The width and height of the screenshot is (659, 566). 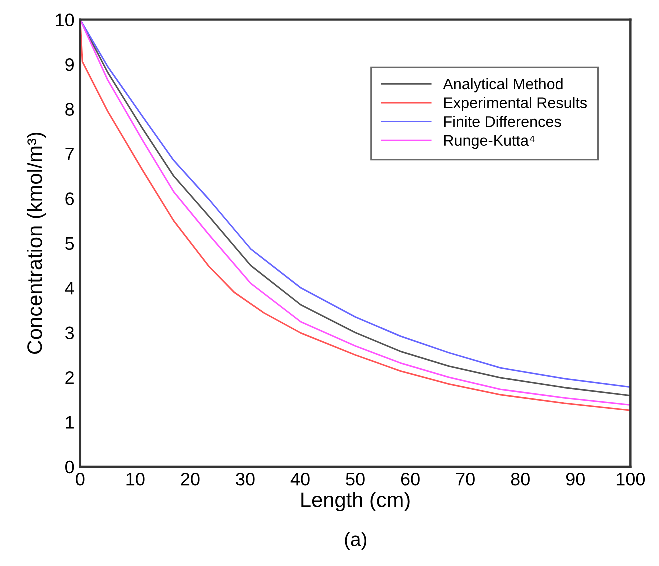 I want to click on x-tick-label: 80, so click(x=520, y=479).